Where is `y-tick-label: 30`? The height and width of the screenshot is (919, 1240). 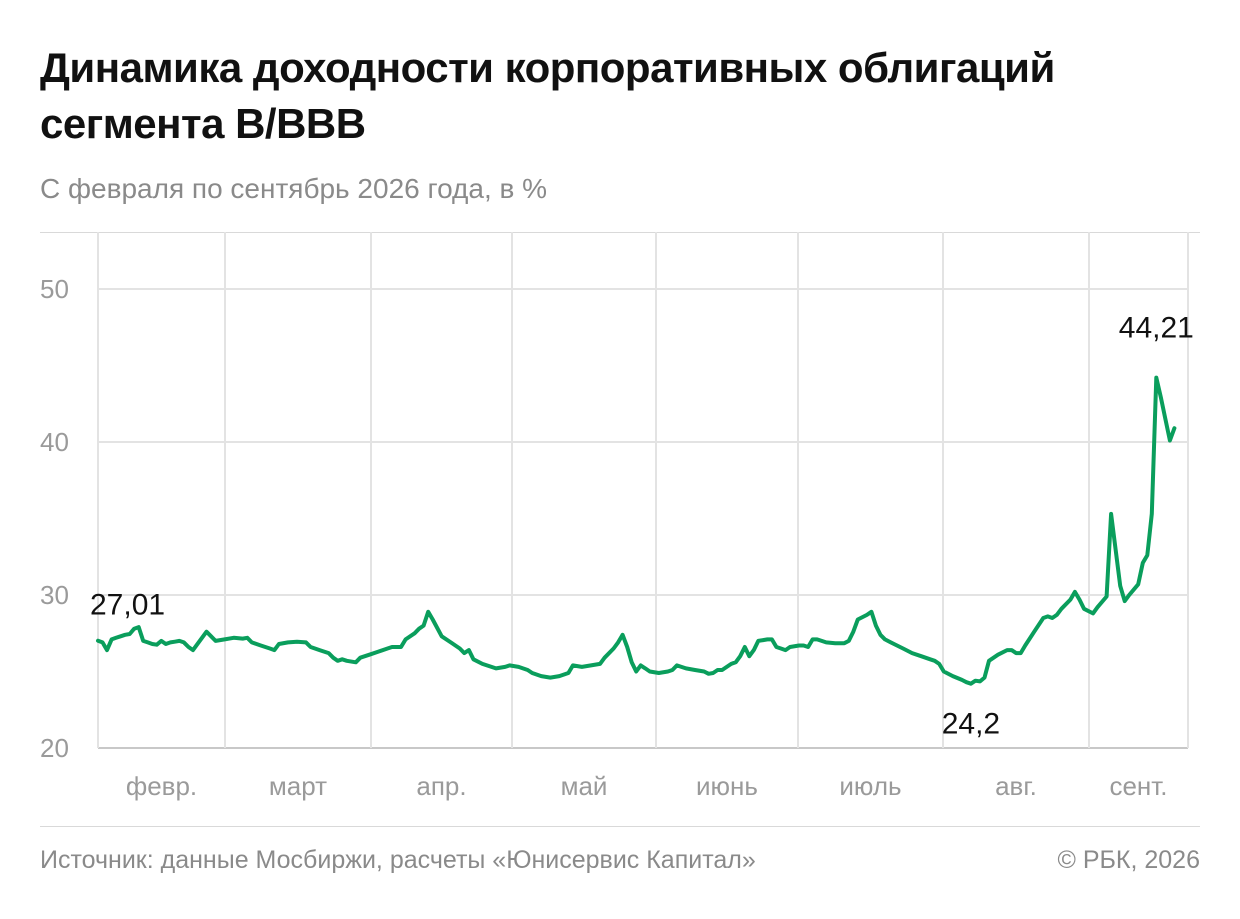 y-tick-label: 30 is located at coordinates (54, 595).